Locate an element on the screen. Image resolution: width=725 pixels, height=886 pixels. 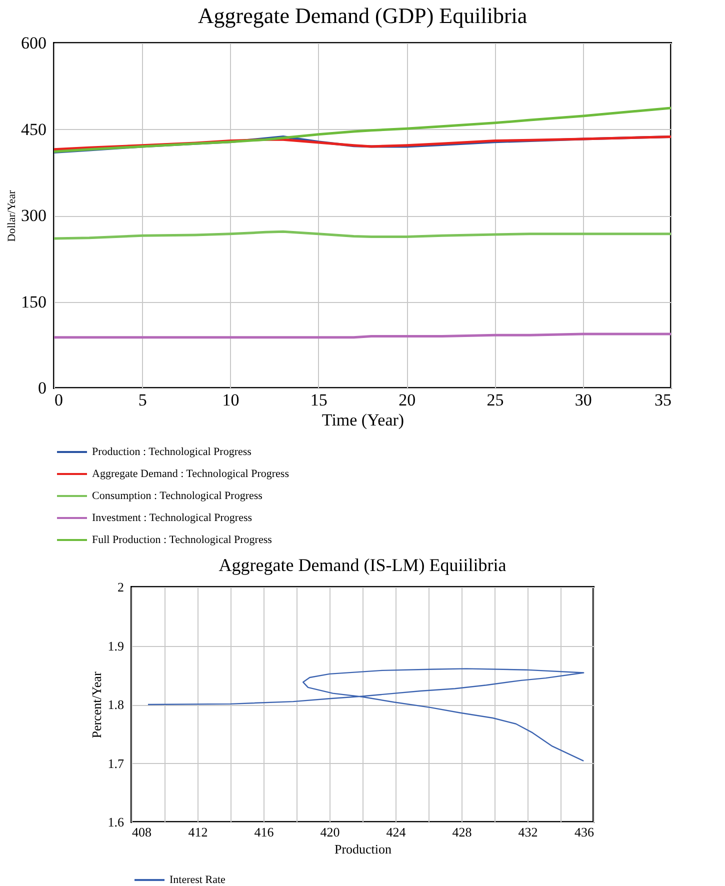
x-axis-title: Production is located at coordinates (363, 849).